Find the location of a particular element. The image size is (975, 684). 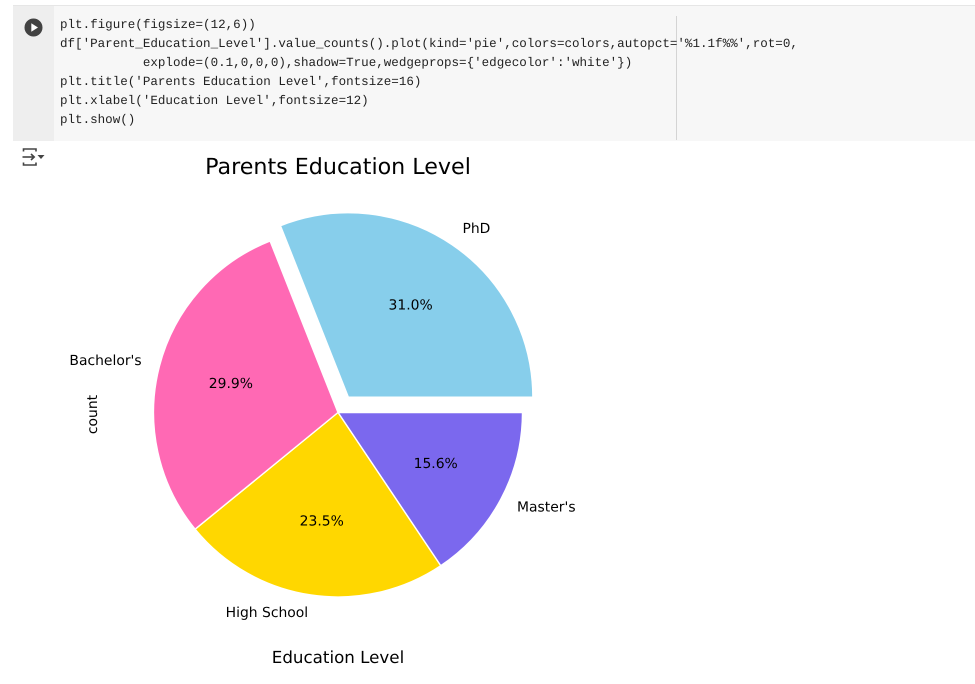

slice-label: PhD is located at coordinates (476, 228).